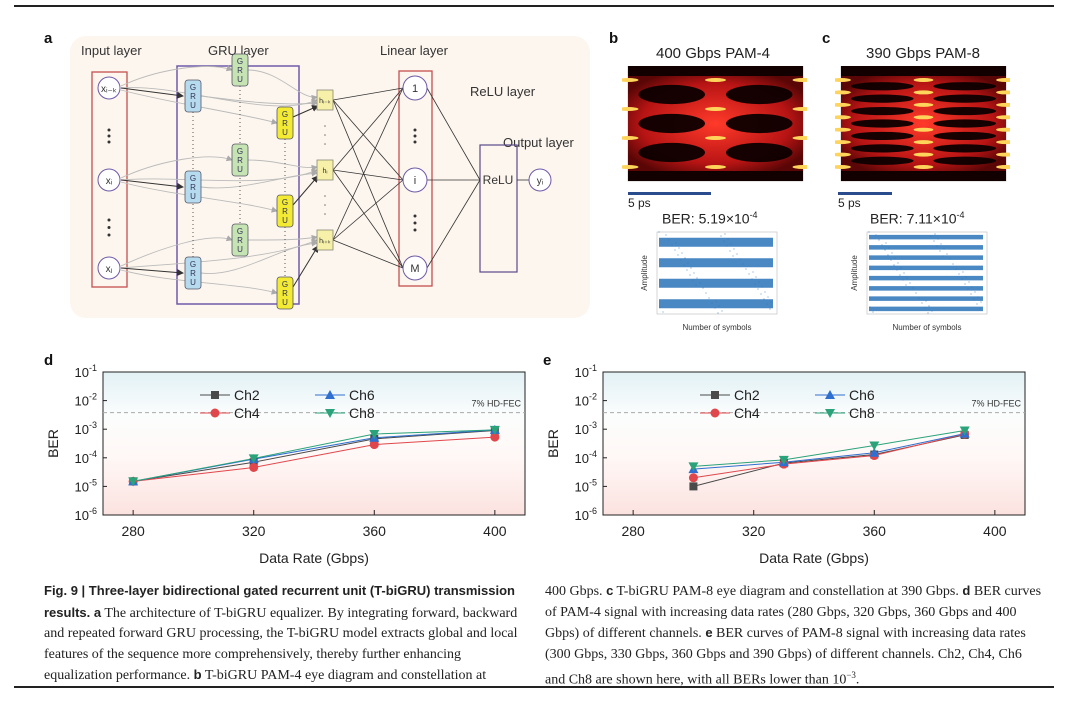  What do you see at coordinates (362, 413) in the screenshot?
I see `legend-label: Ch8` at bounding box center [362, 413].